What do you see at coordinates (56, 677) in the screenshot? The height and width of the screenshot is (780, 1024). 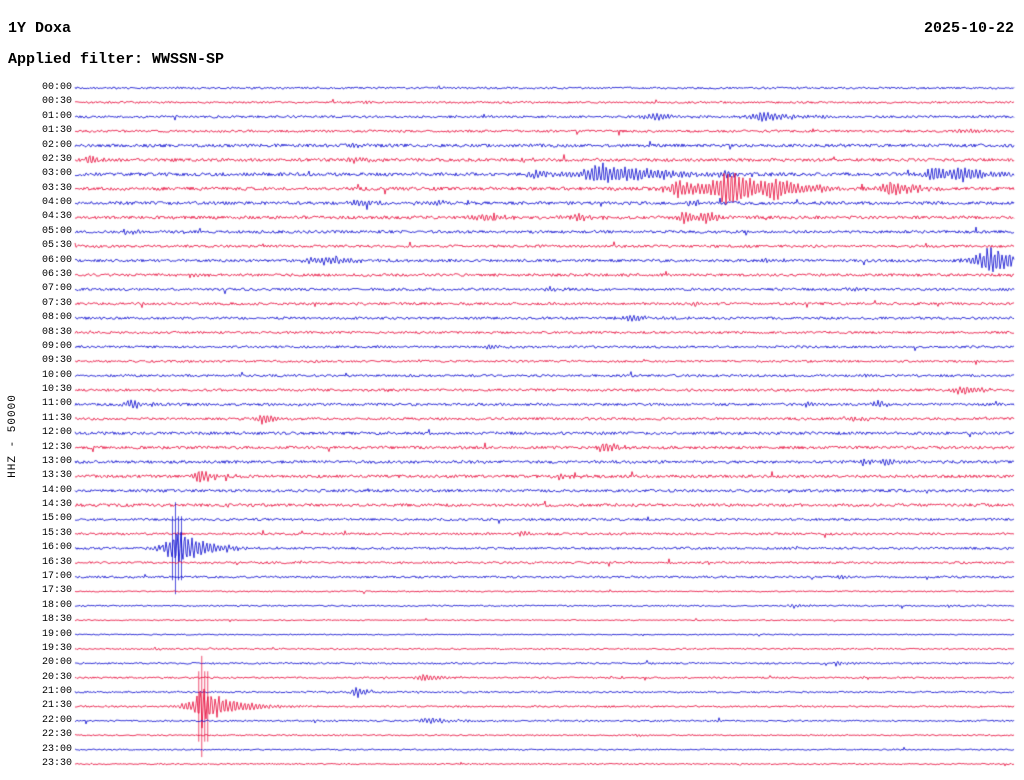 I see `time-label: 20:30` at bounding box center [56, 677].